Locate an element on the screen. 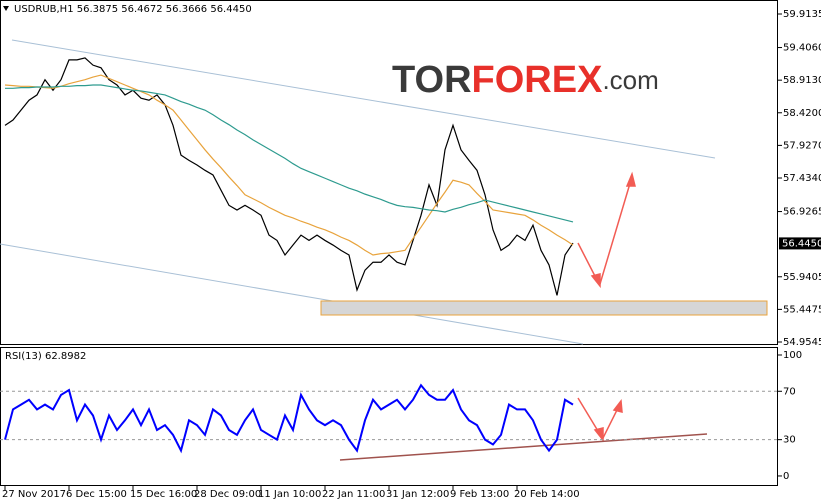  y-tick-label: 58.9130 is located at coordinates (802, 80).